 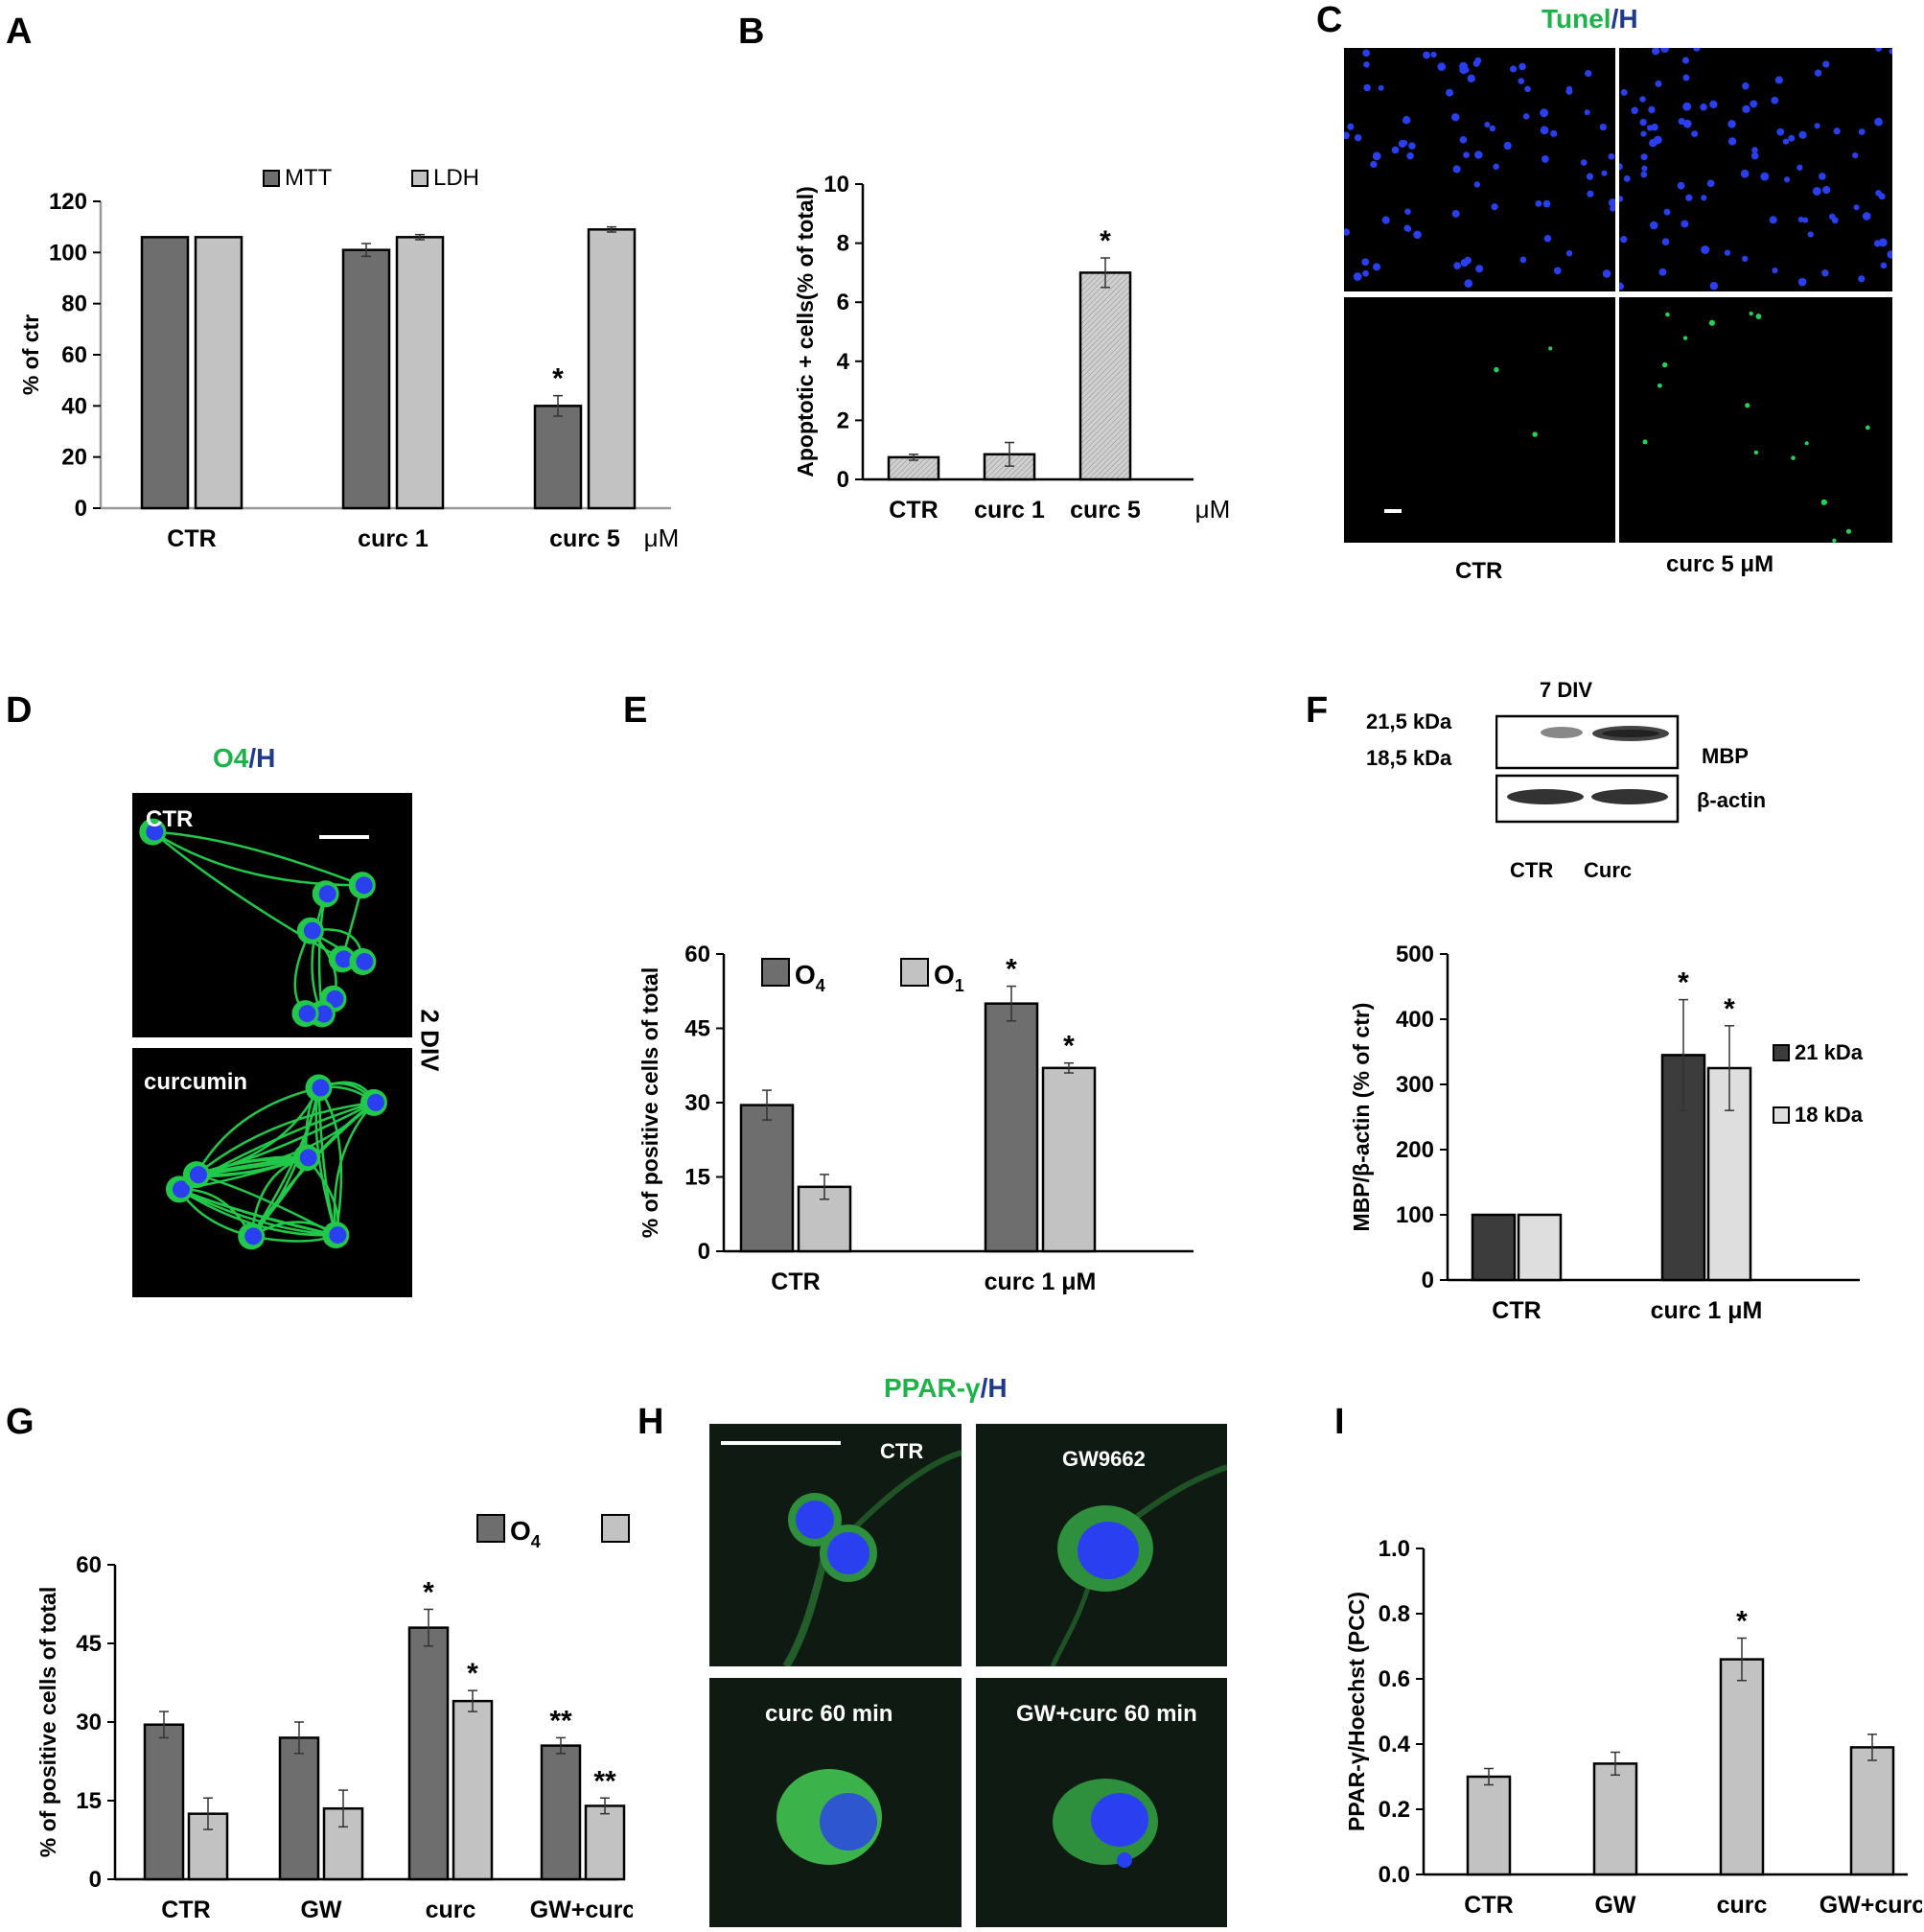 What do you see at coordinates (697, 1178) in the screenshot?
I see `y-tick-label: 15` at bounding box center [697, 1178].